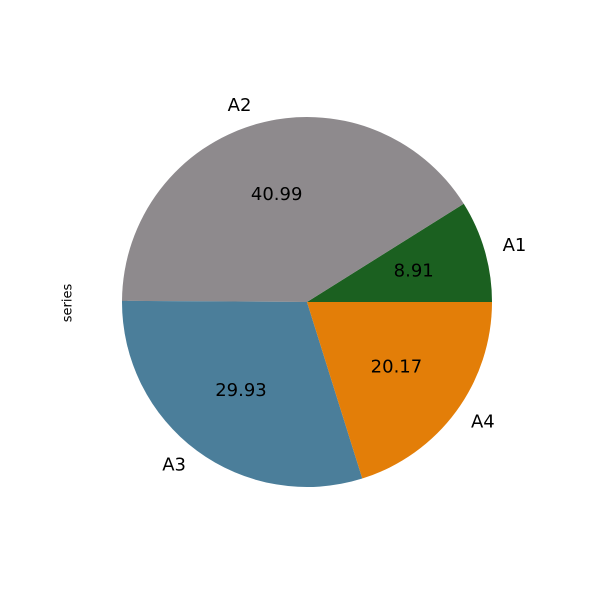 The height and width of the screenshot is (600, 600). I want to click on pie-slice-a3, so click(242, 394).